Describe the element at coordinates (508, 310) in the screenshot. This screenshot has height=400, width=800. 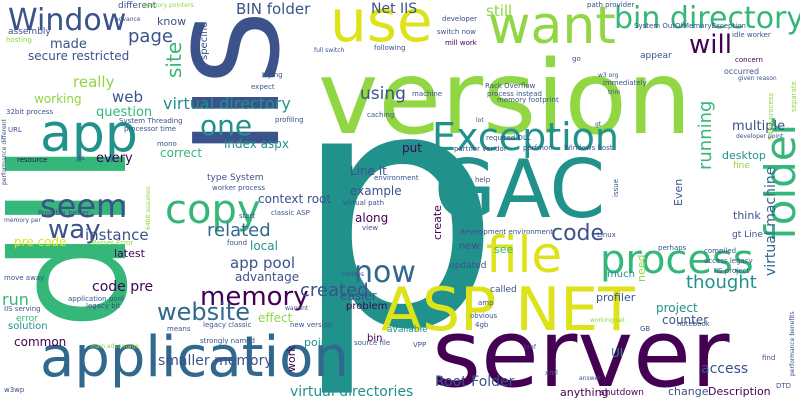
I see `word-ASP-NET: ASP NET` at that location.